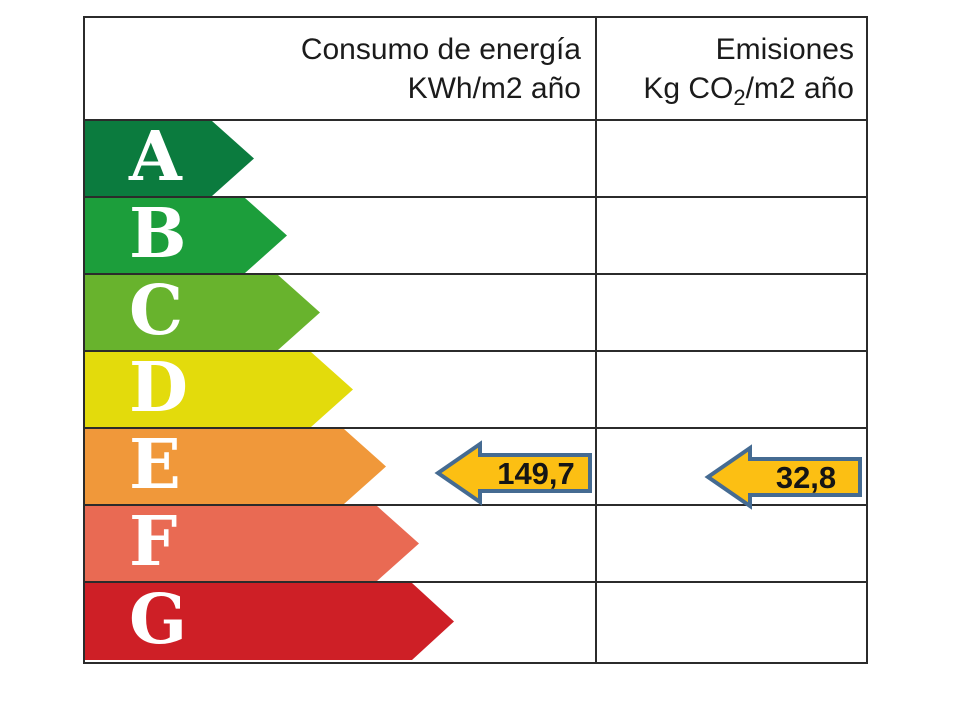  What do you see at coordinates (475, 313) in the screenshot?
I see `rating-row: C` at bounding box center [475, 313].